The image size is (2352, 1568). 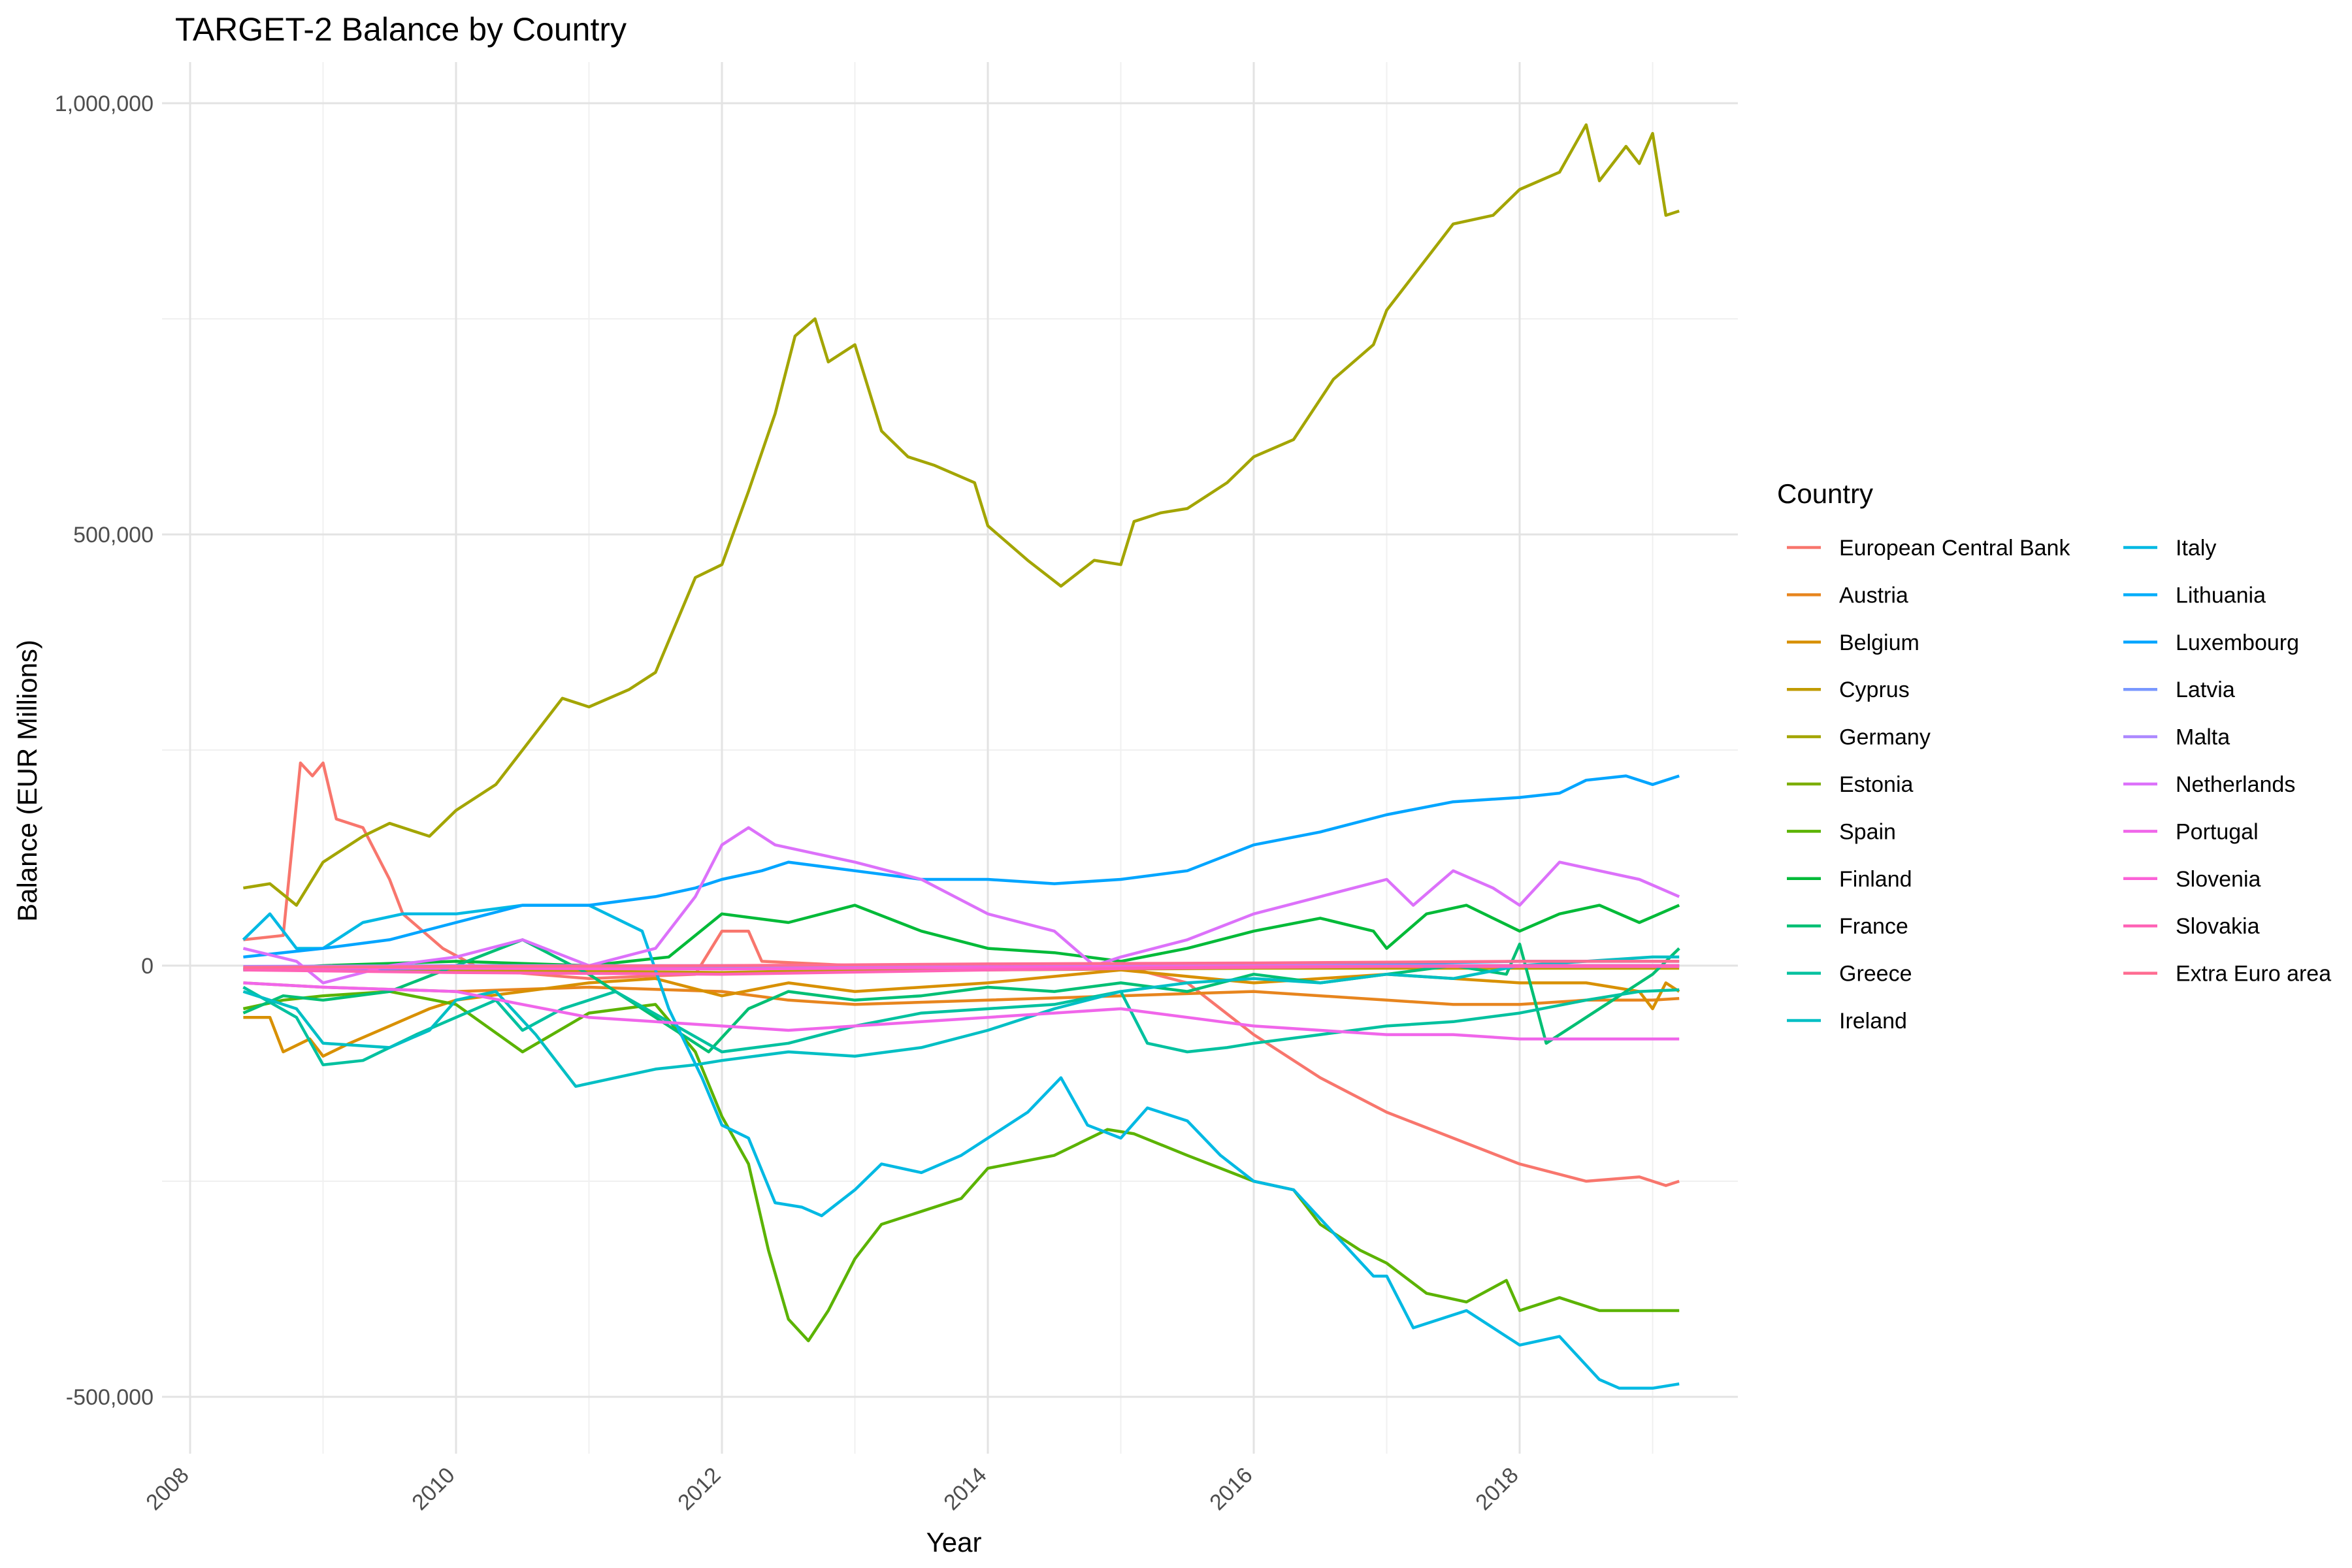 What do you see at coordinates (1876, 784) in the screenshot?
I see `legend-label: Estonia` at bounding box center [1876, 784].